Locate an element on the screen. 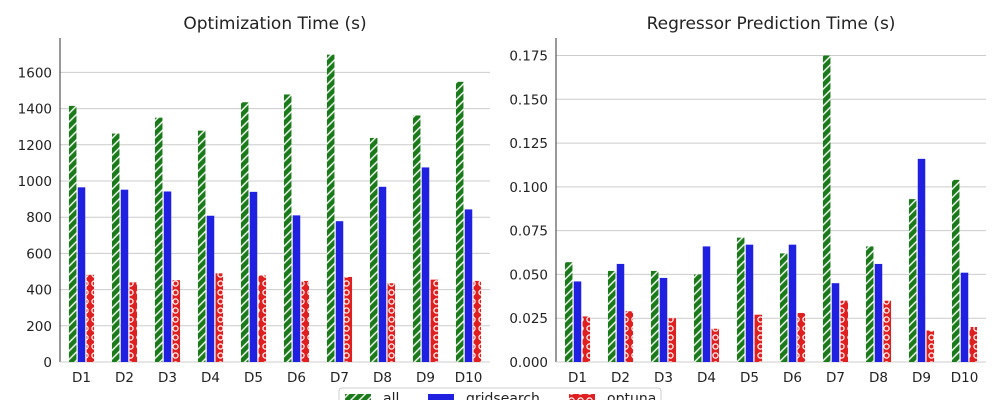  y-tick-label: 0.125 is located at coordinates (528, 144).